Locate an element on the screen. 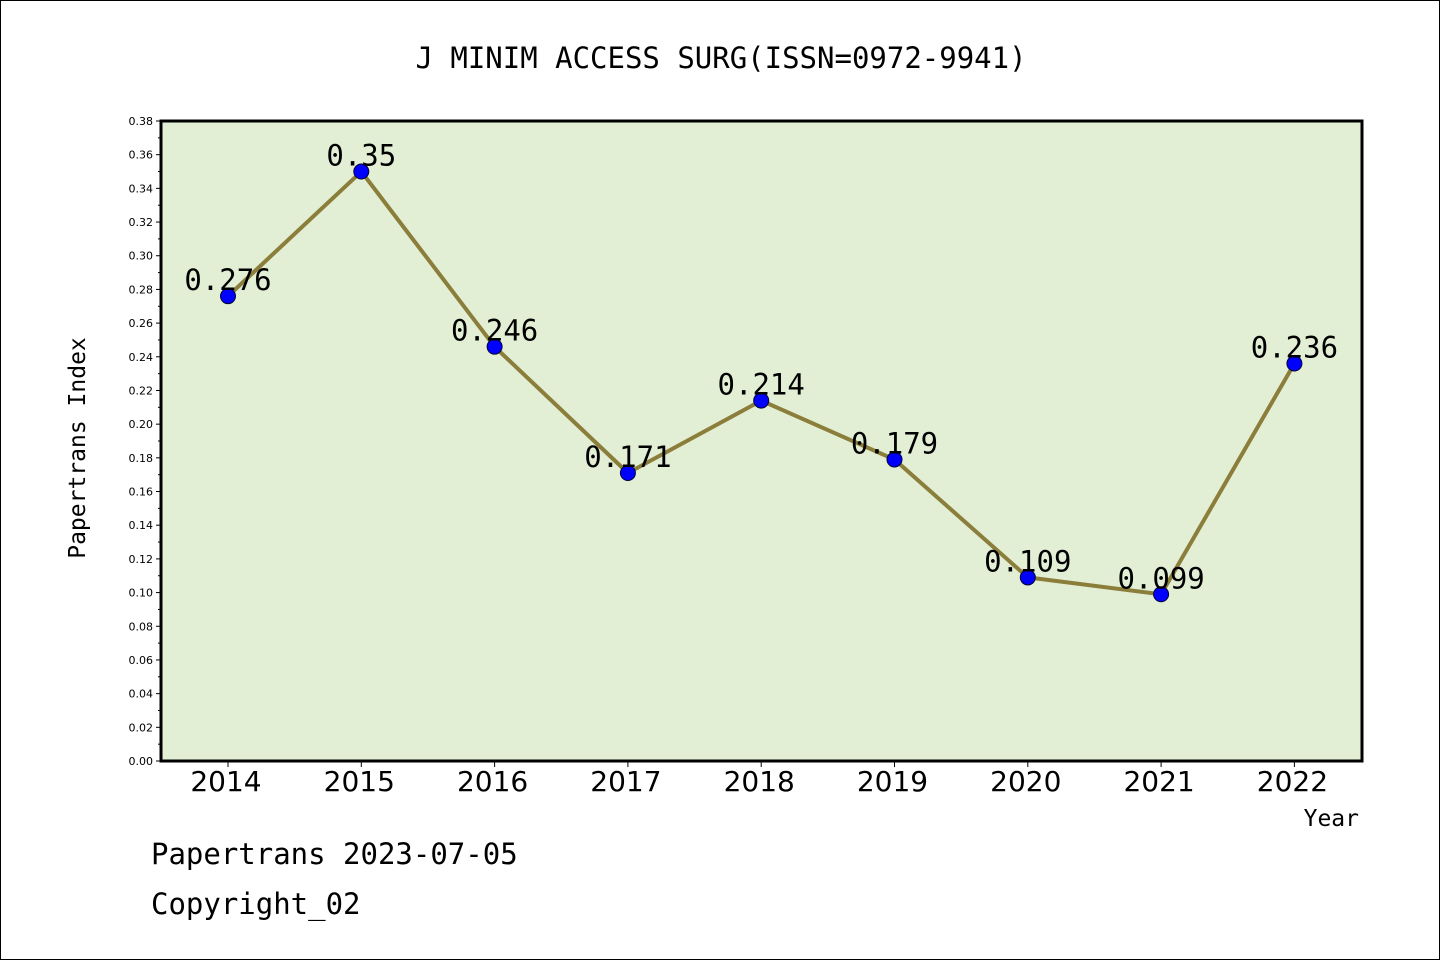 The image size is (1440, 960). data-label: 0.109 is located at coordinates (1027, 561).